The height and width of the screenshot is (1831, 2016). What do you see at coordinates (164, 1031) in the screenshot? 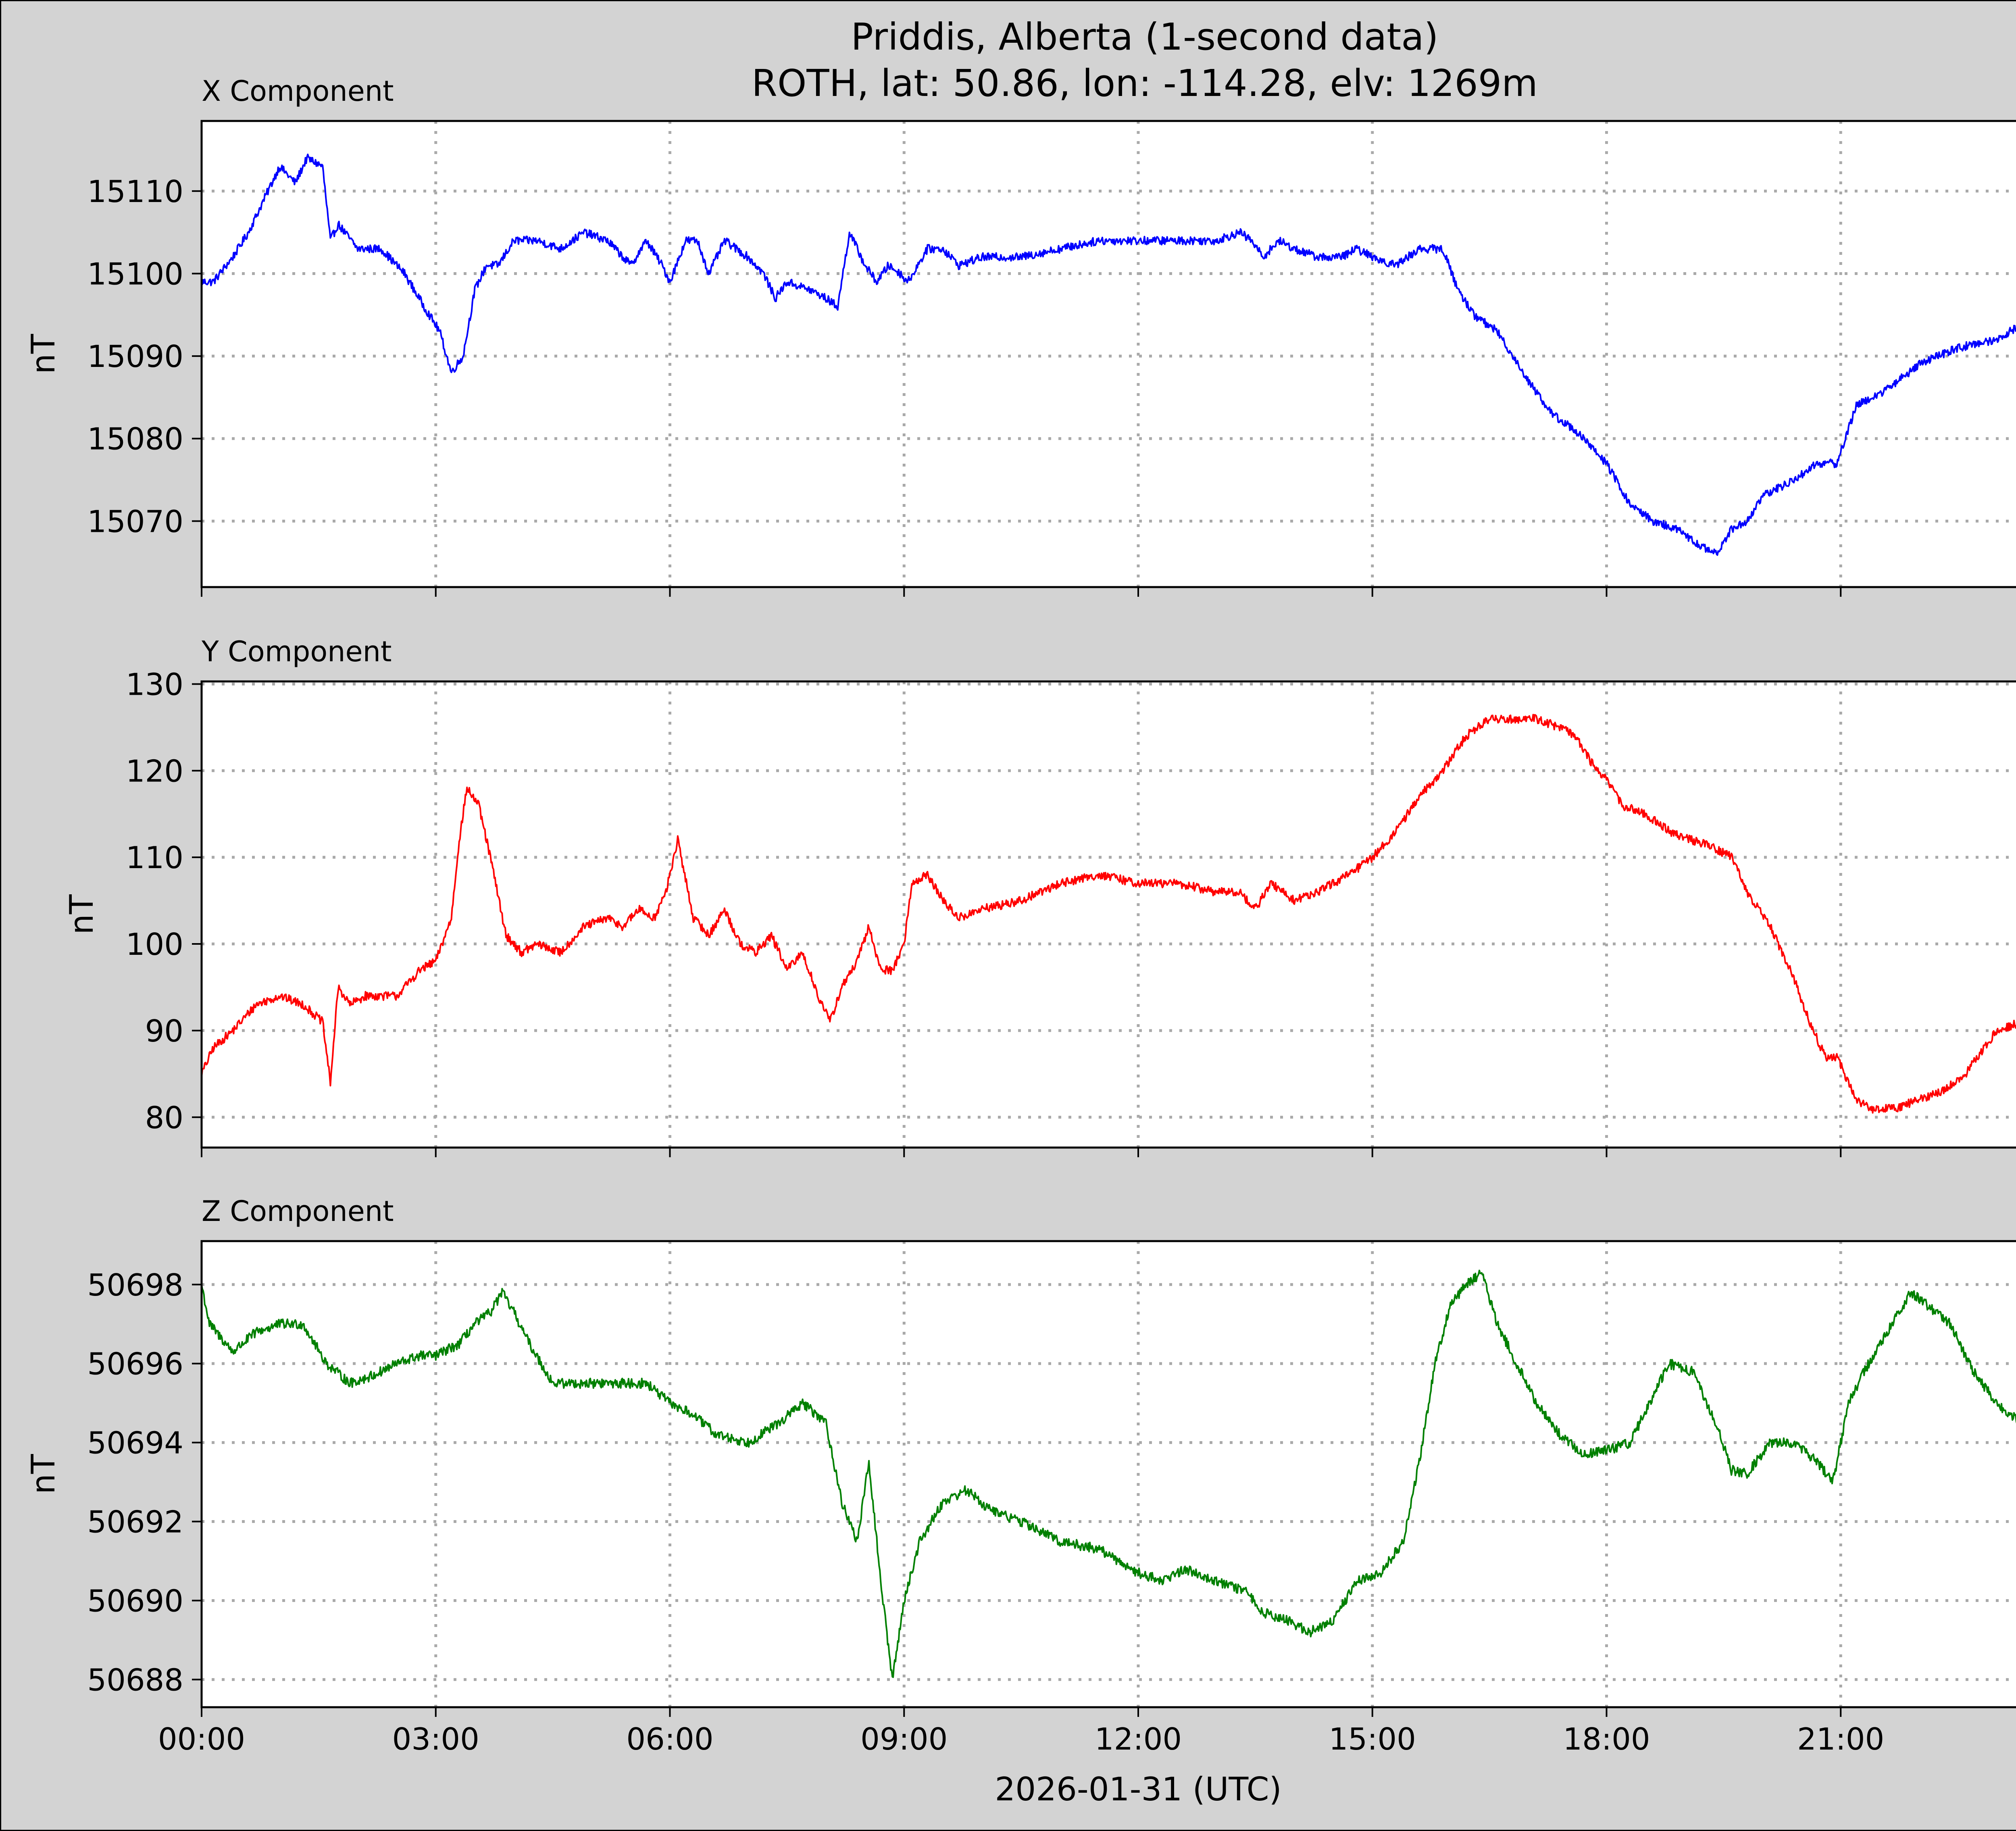
I see `y-tick-label: 90` at bounding box center [164, 1031].